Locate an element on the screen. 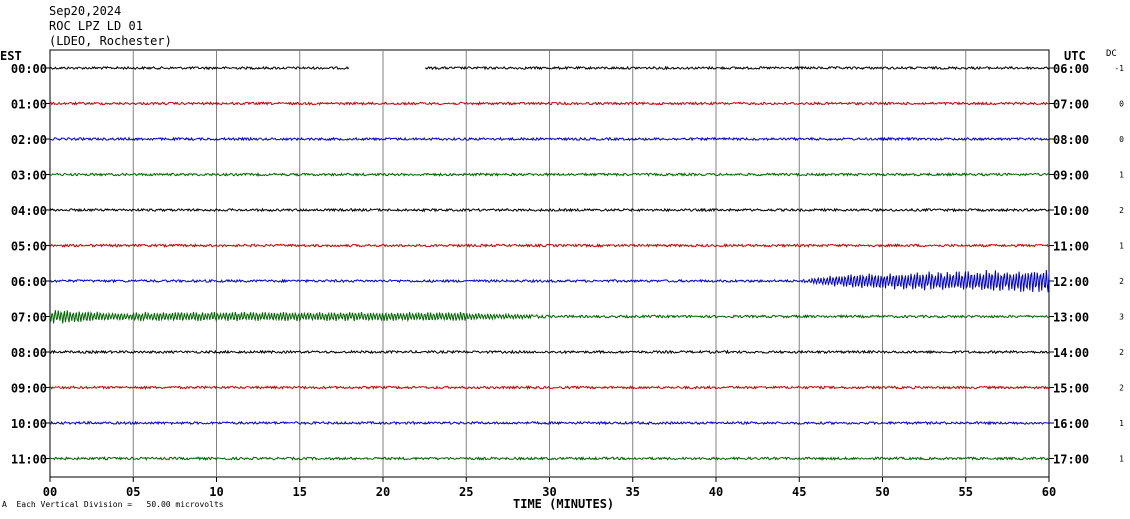 This screenshot has height=519, width=1130. est-row-label: 03:00 is located at coordinates (29, 176).